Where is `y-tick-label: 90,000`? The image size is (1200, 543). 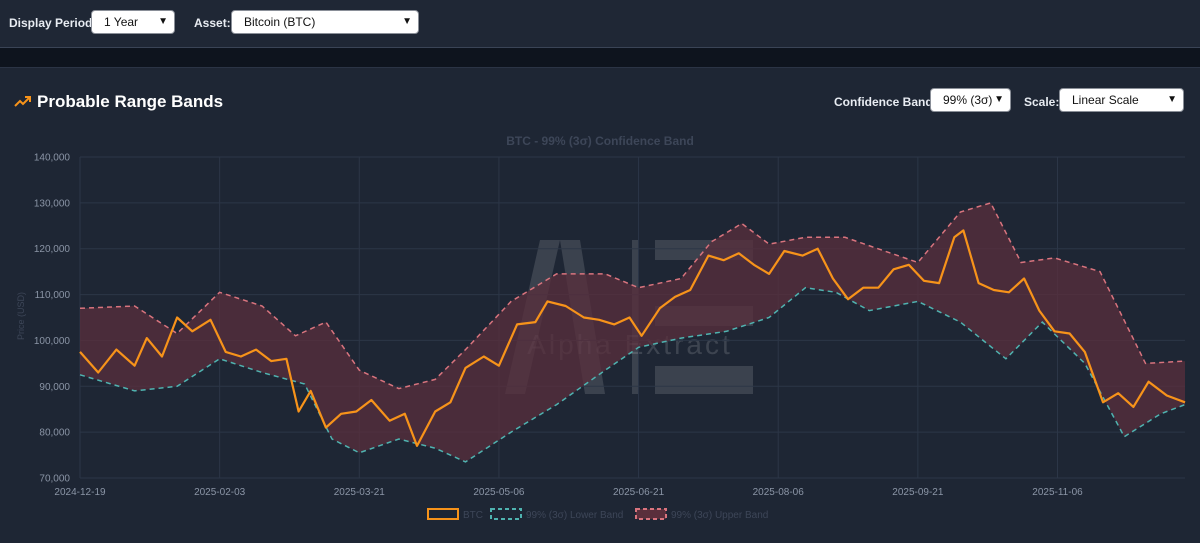
y-tick-label: 90,000 is located at coordinates (54, 387).